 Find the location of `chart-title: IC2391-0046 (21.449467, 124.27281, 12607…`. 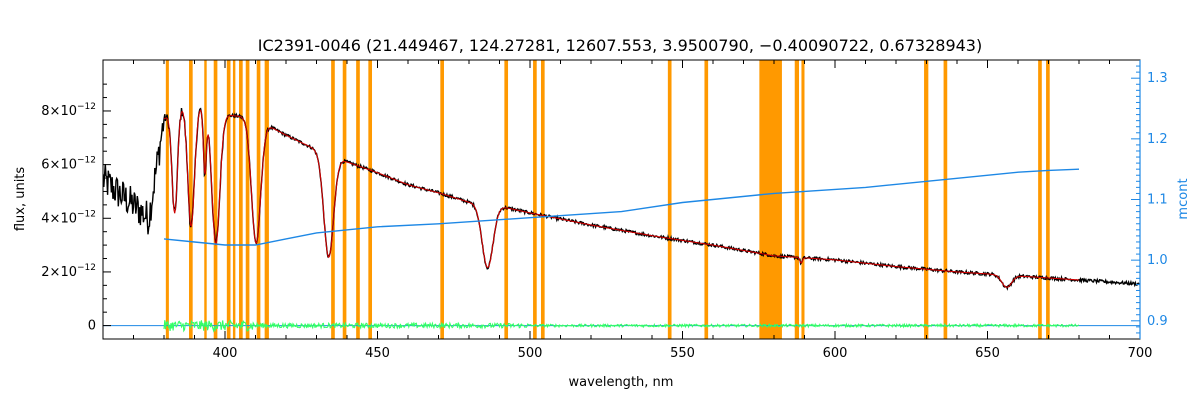

chart-title: IC2391-0046 (21.449467, 124.27281, 12607… is located at coordinates (620, 45).